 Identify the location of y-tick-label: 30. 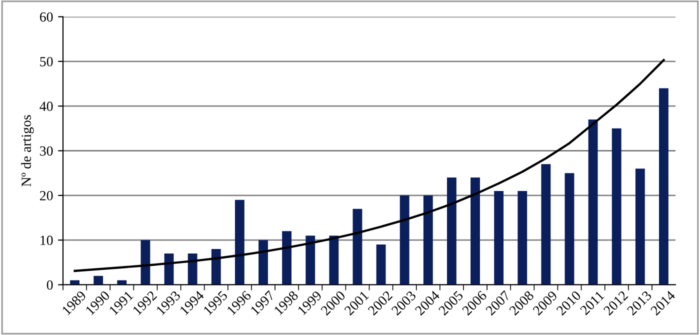
(46, 151).